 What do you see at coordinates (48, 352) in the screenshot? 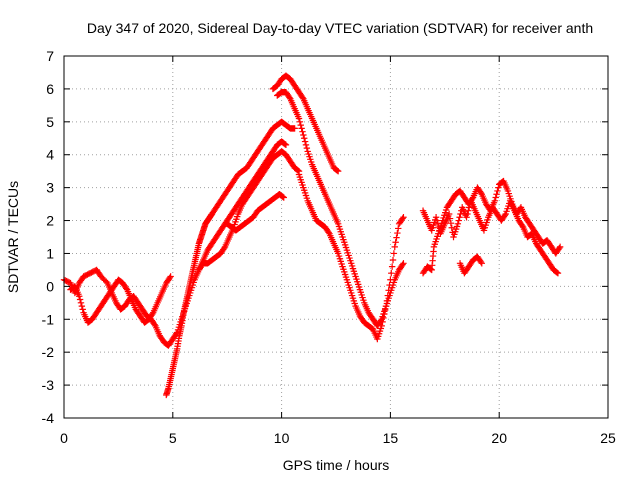
I see `y-tick-label: -2` at bounding box center [48, 352].